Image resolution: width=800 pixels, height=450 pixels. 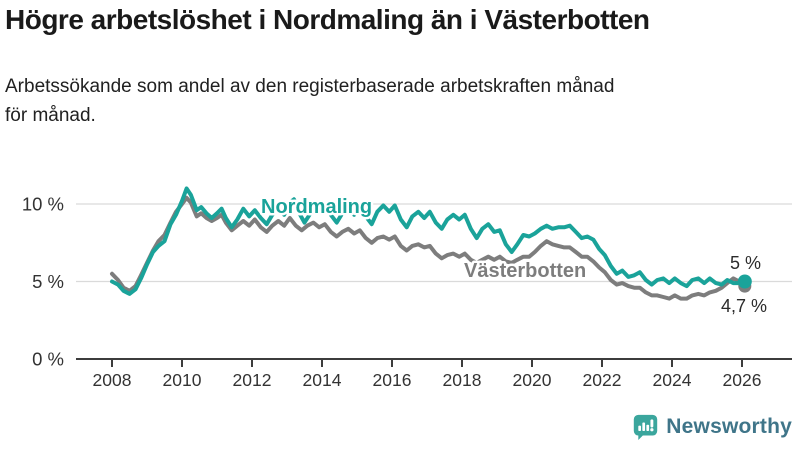 I want to click on newsworthy-bar-chart-icon, so click(x=646, y=427).